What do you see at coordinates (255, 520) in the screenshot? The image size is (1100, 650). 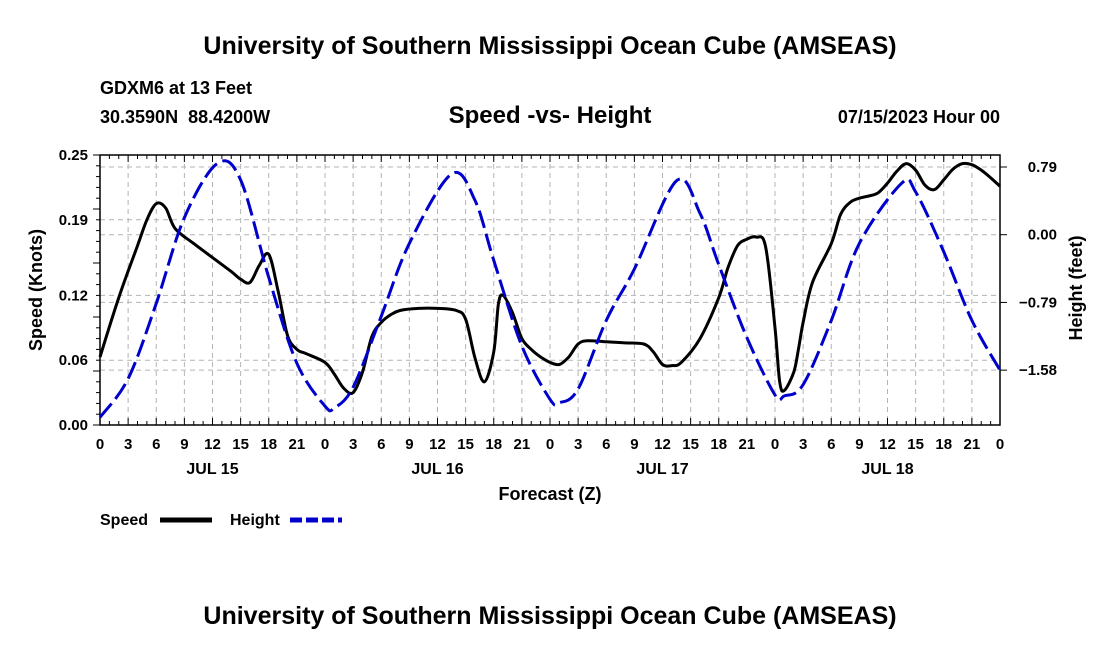 I see `legend-height-label: Height` at bounding box center [255, 520].